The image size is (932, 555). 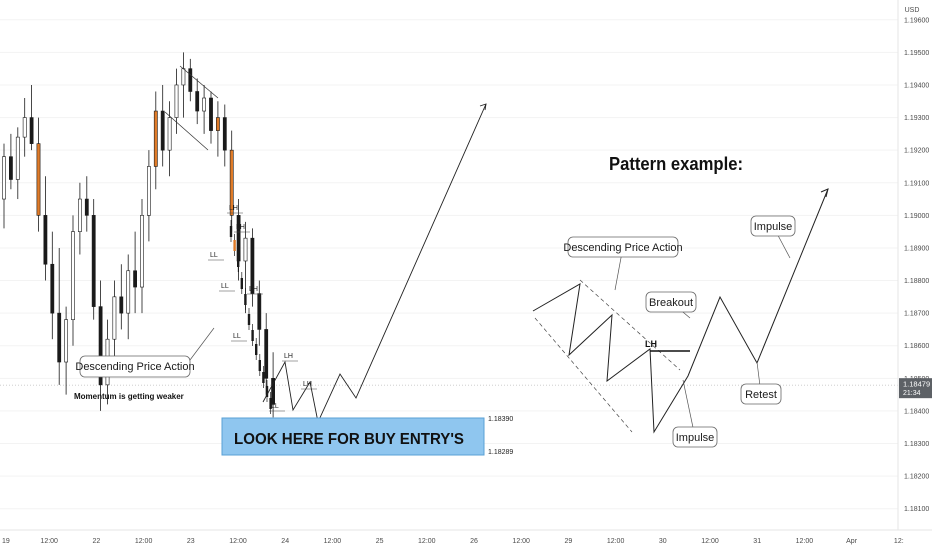 What do you see at coordinates (852, 541) in the screenshot?
I see `time-tick-label: Apr` at bounding box center [852, 541].